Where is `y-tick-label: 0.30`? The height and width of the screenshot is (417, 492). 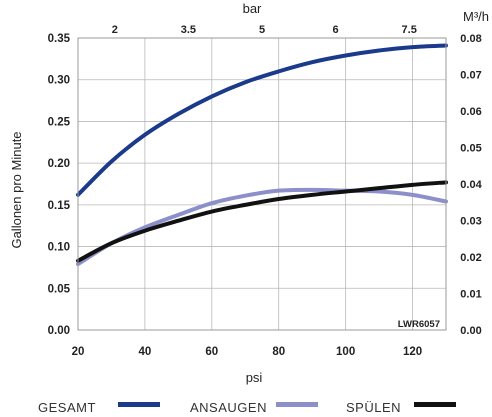
y-tick-label: 0.30 is located at coordinates (59, 81).